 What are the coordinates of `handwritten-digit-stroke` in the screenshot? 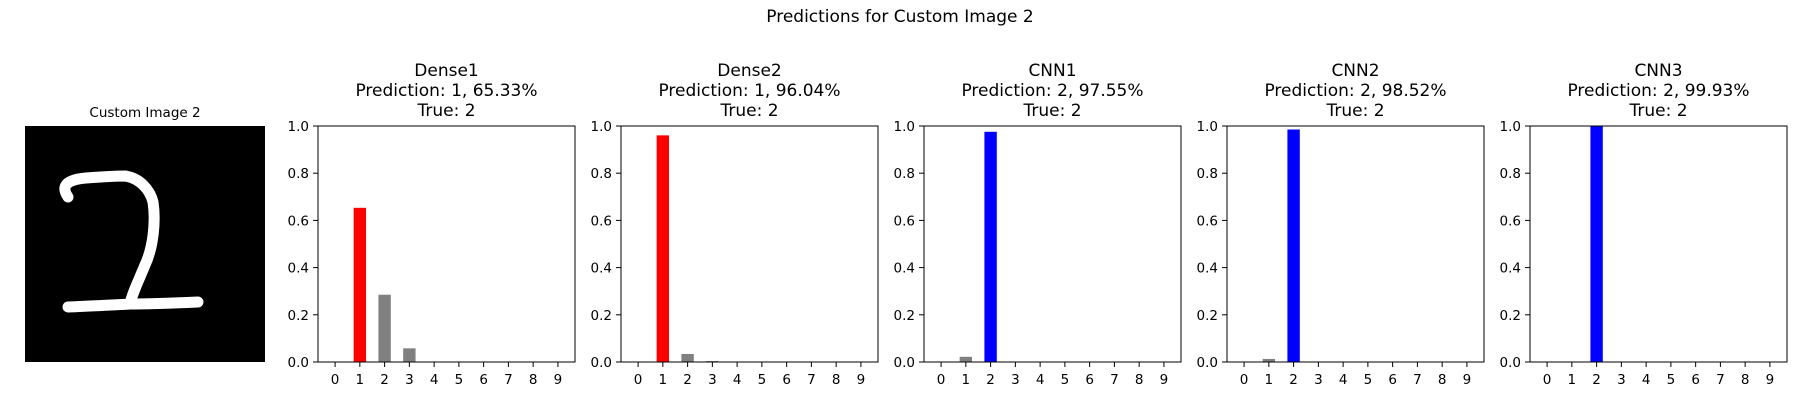 It's located at (131, 241).